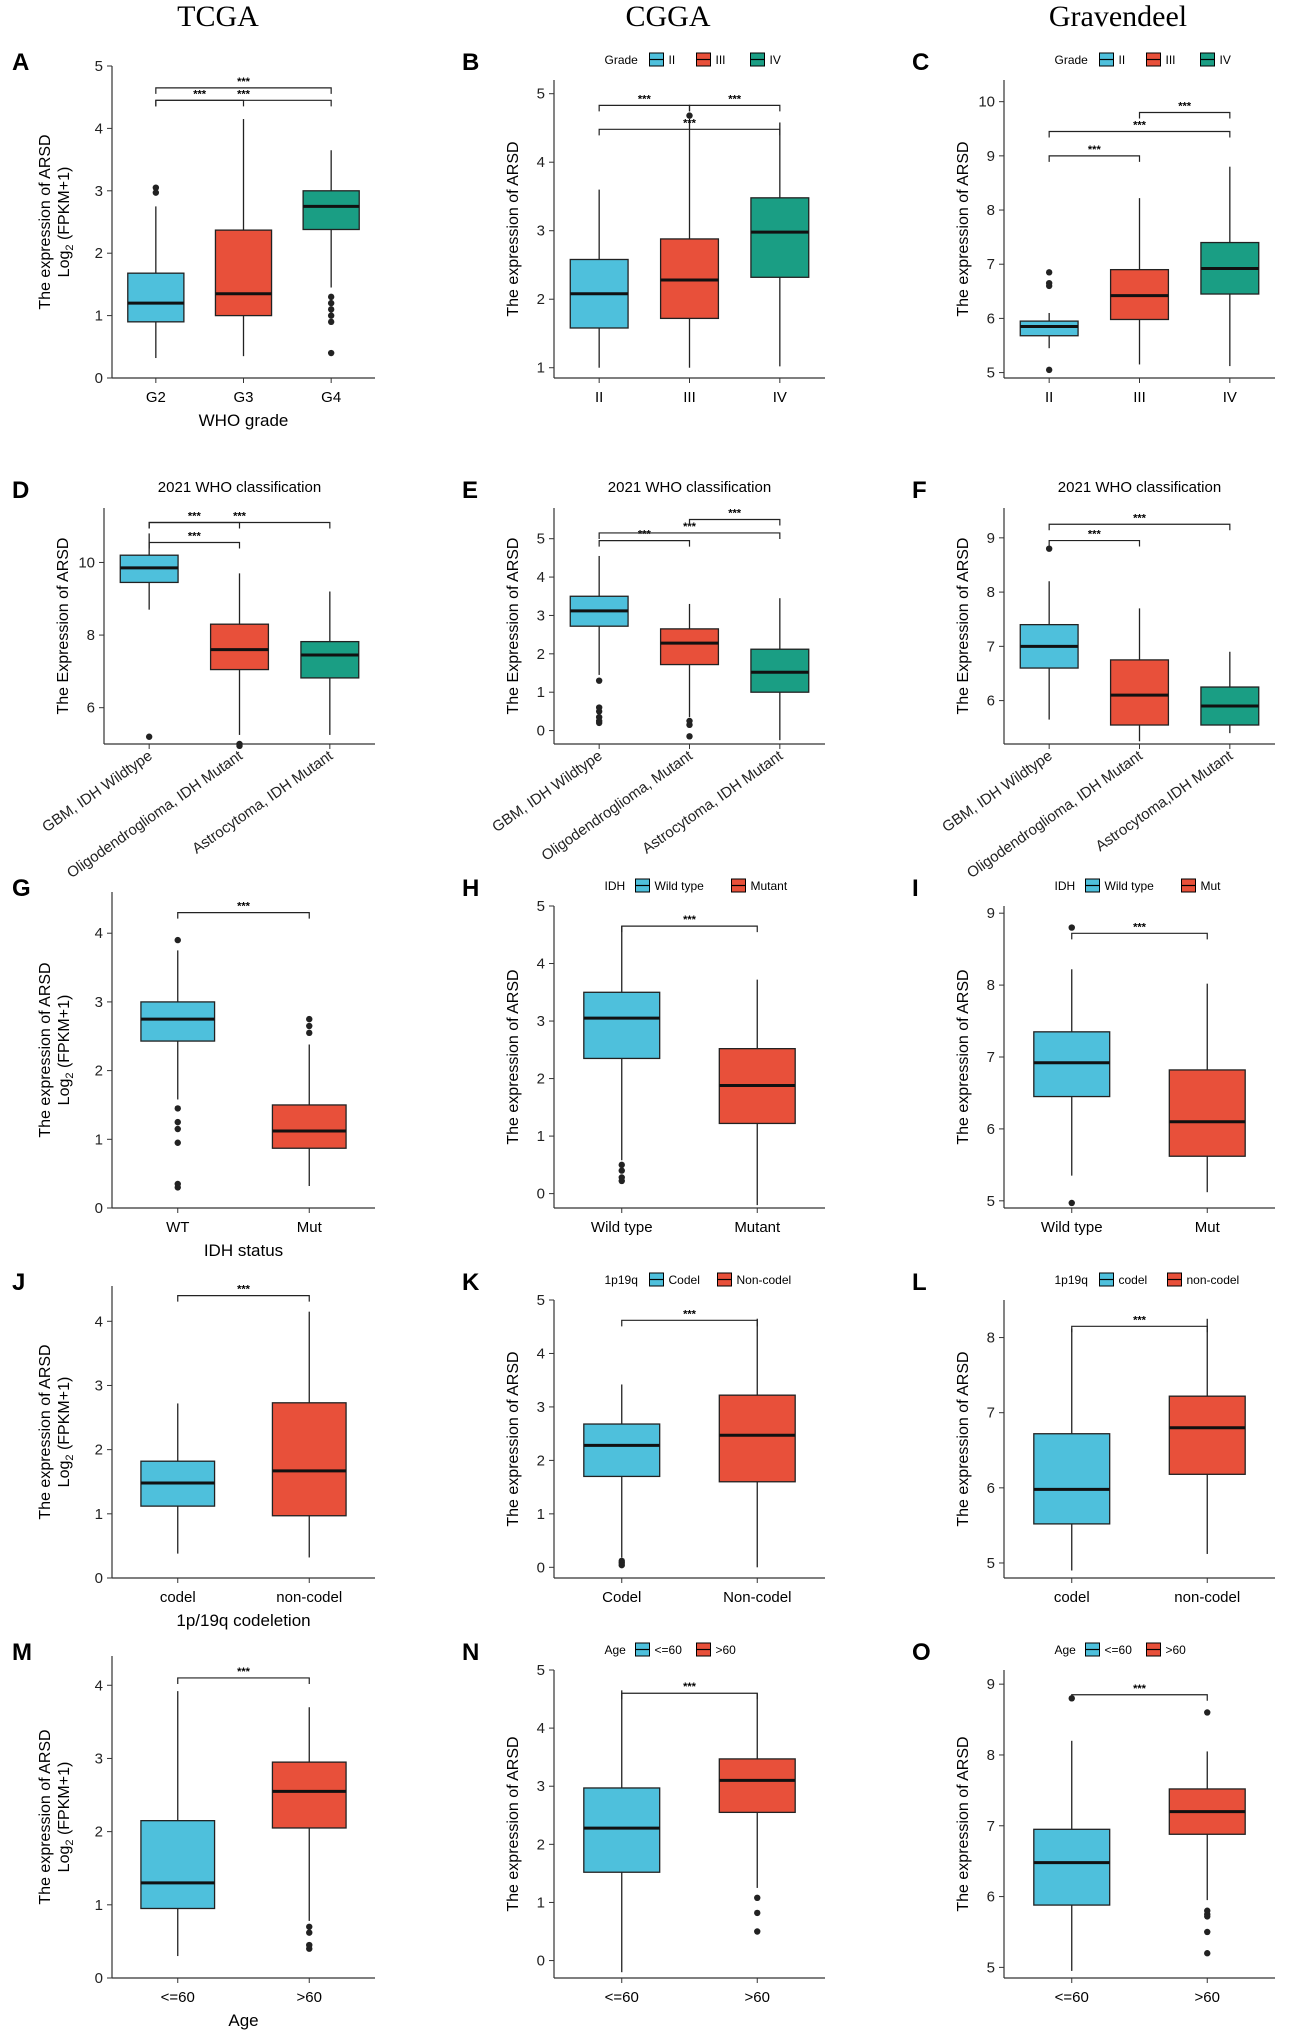  I want to click on panel-k-xtick-label: Non-codel, so click(757, 1597).